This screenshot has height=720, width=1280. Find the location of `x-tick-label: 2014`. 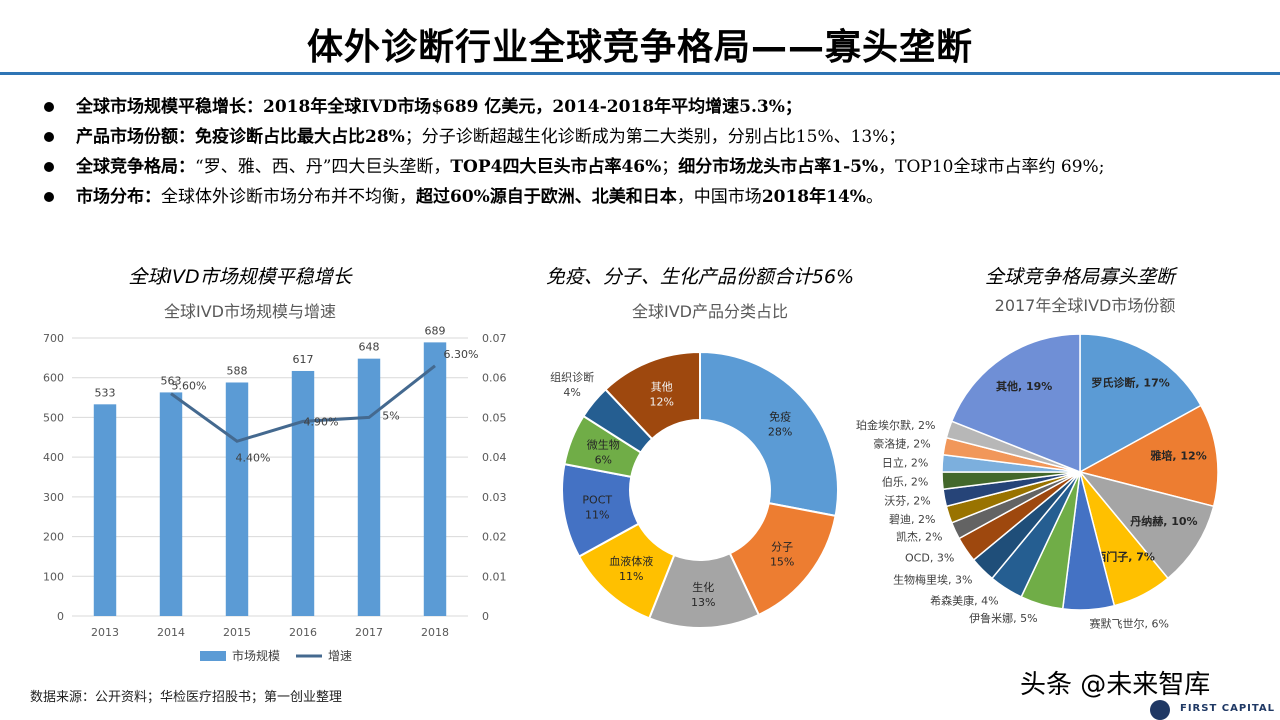

x-tick-label: 2014 is located at coordinates (171, 632).